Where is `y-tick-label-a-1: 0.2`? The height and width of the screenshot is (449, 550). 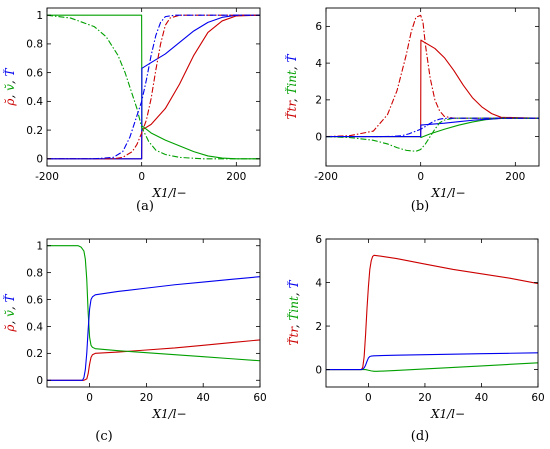
y-tick-label-a-1: 0.2 is located at coordinates (34, 131).